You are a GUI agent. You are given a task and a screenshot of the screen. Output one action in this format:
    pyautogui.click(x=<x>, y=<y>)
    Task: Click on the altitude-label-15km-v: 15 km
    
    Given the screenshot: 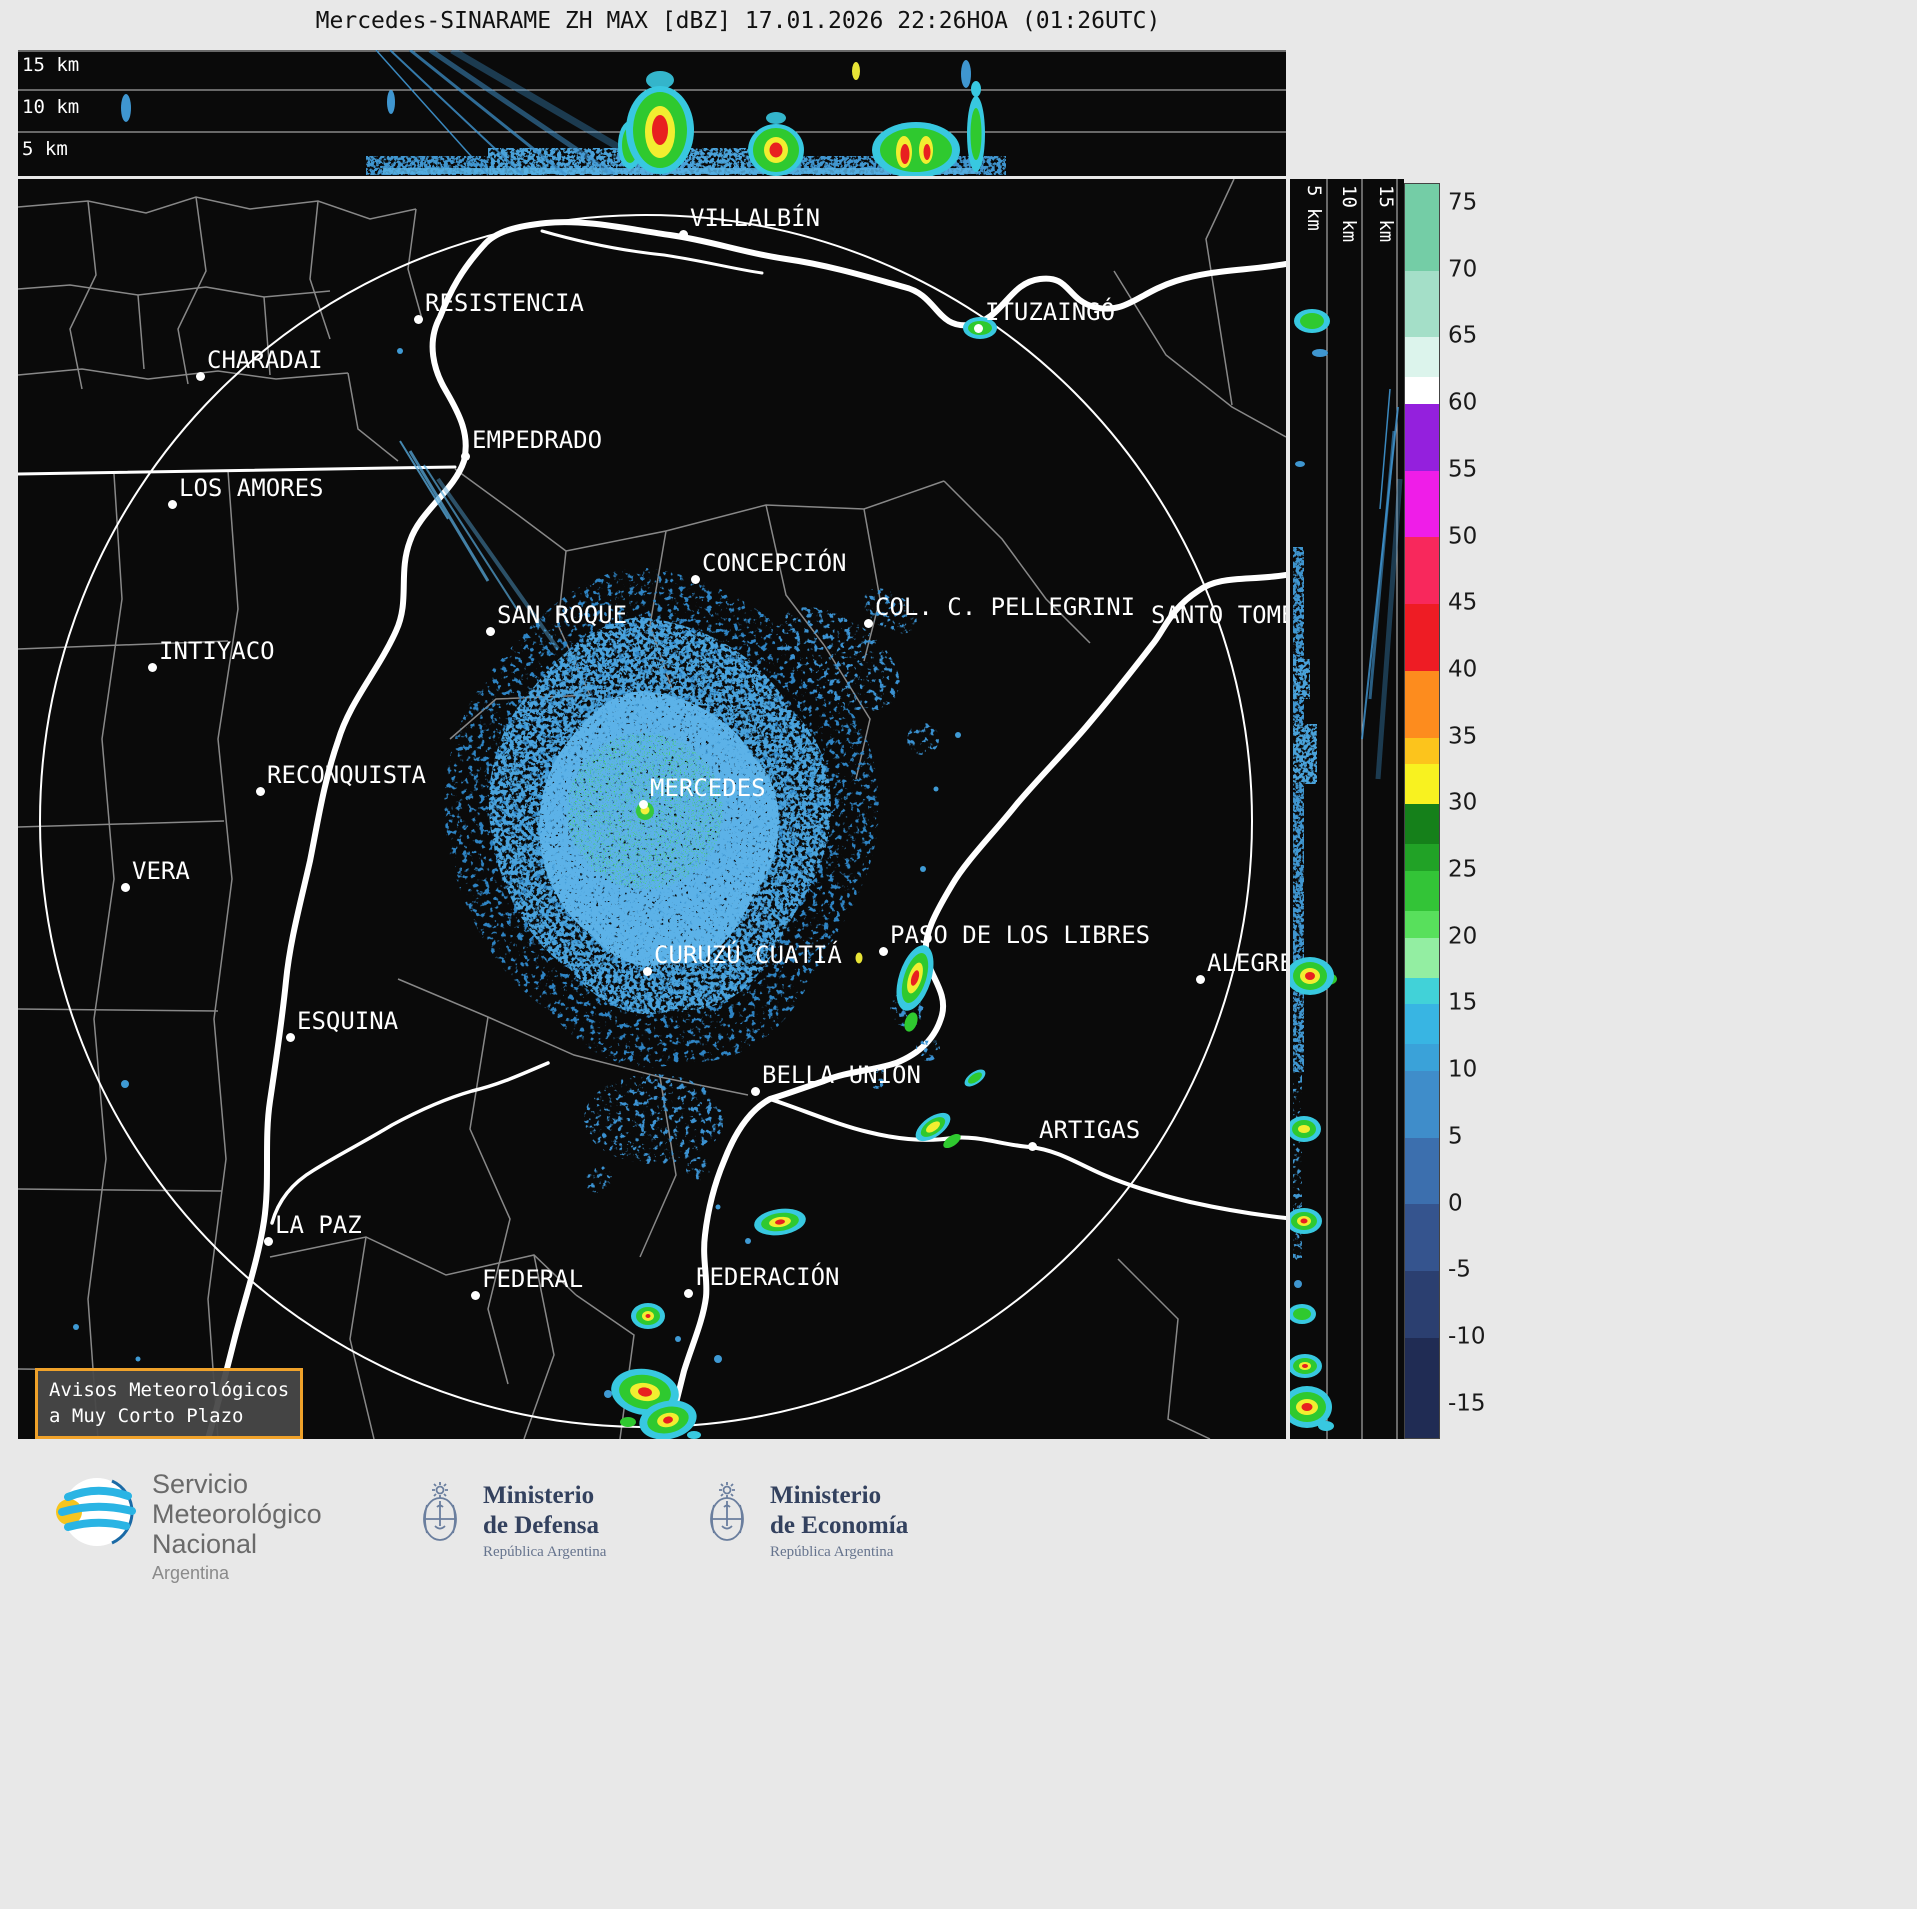 What is the action you would take?
    pyautogui.click(x=1386, y=214)
    